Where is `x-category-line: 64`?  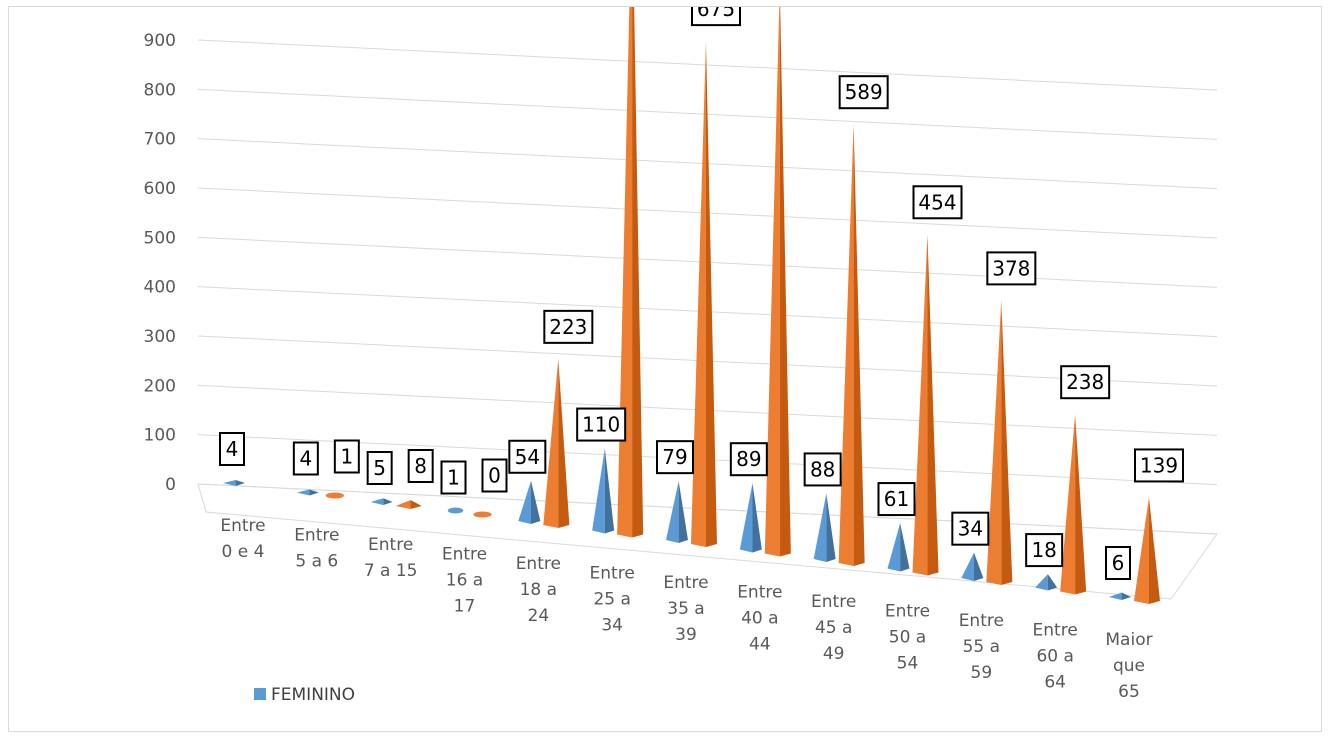
x-category-line: 64 is located at coordinates (1055, 683).